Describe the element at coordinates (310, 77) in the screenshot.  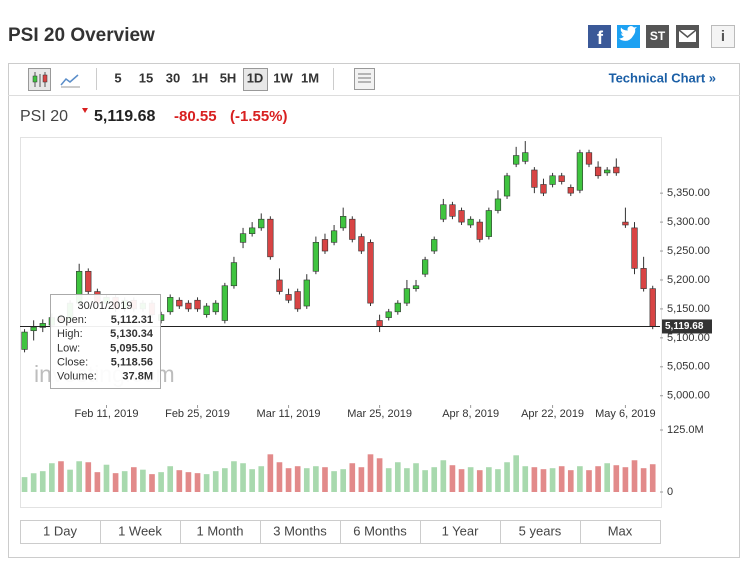
I see `interval-button: 1M` at that location.